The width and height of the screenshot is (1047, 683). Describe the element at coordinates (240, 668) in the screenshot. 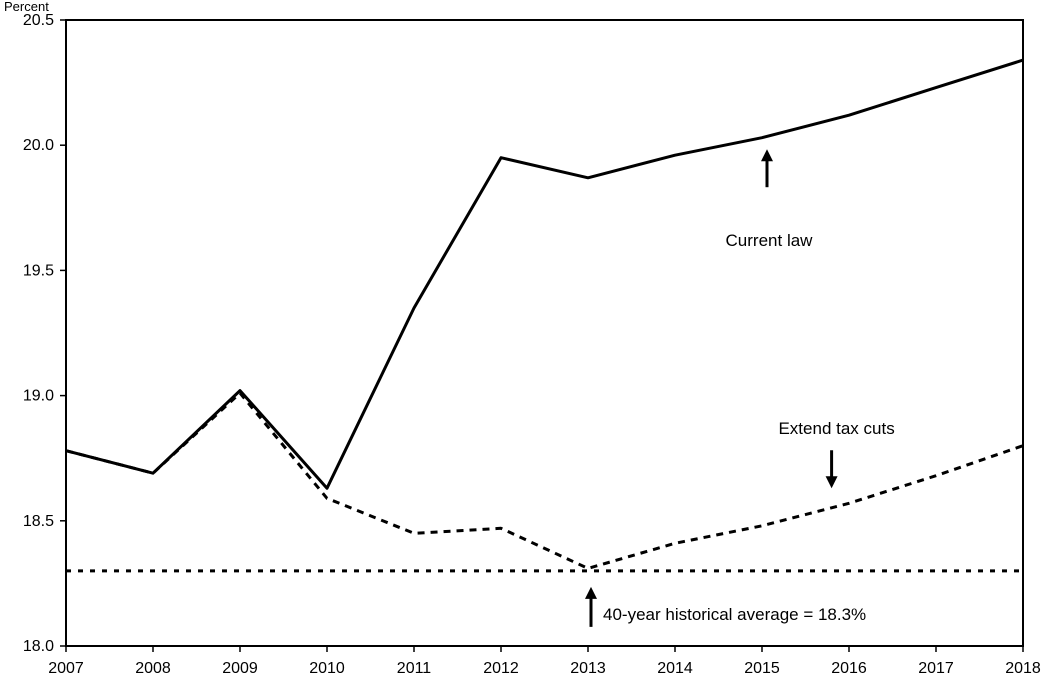

I see `x-tick-label: 2009` at that location.